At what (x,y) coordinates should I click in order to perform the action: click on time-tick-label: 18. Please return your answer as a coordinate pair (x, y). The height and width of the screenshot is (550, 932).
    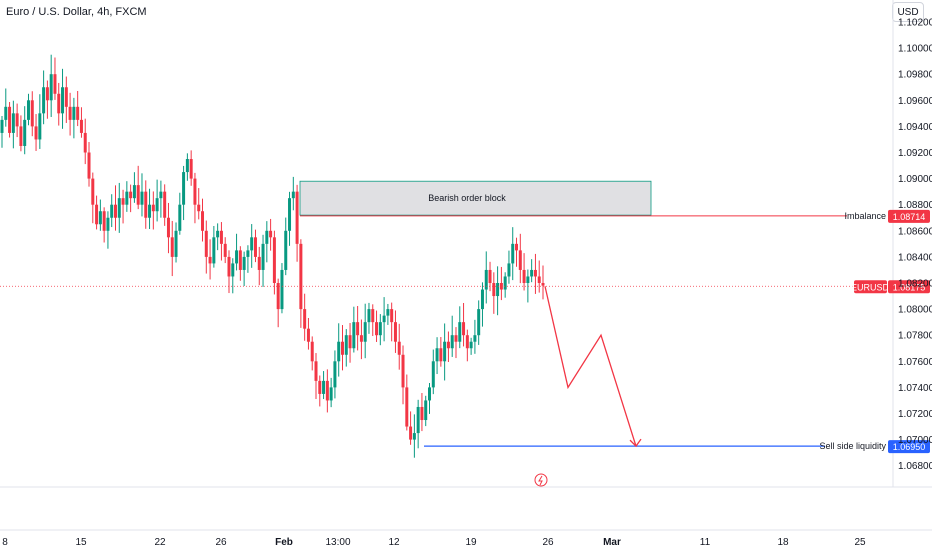
    Looking at the image, I should click on (783, 542).